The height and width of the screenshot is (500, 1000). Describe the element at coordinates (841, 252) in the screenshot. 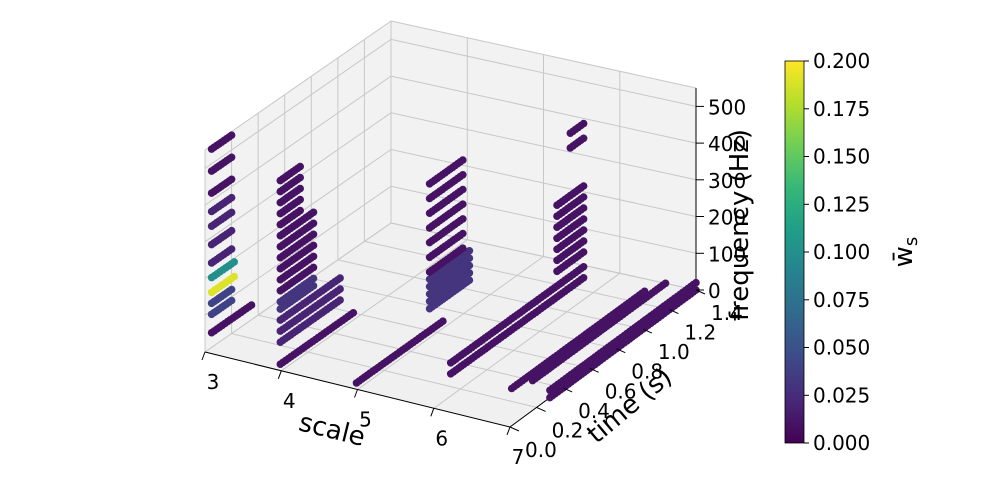

I see `colorbar-tick-label: 0.100` at that location.